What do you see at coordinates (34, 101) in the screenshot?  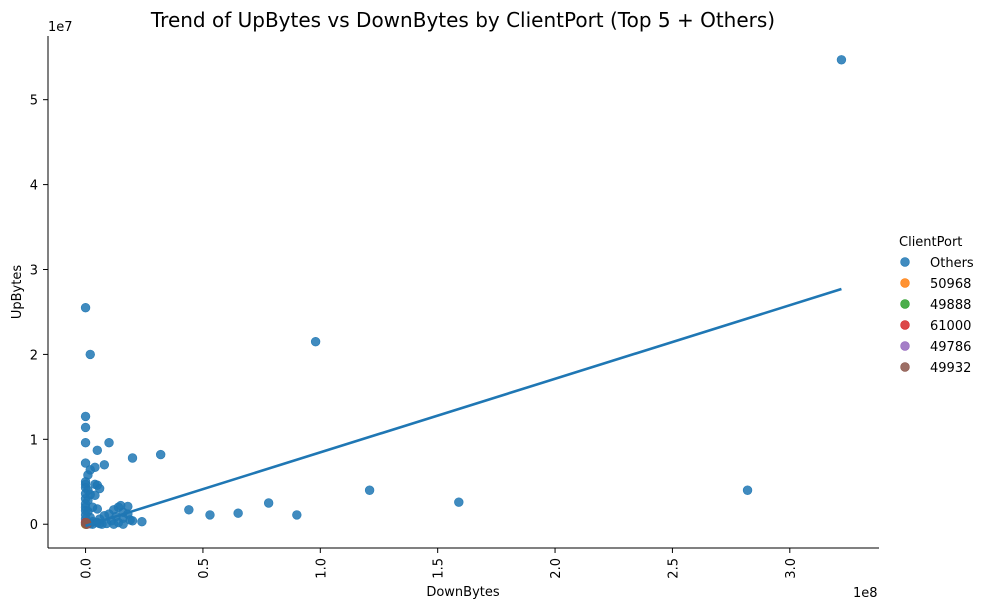 I see `y-tick-label-5: 5` at bounding box center [34, 101].